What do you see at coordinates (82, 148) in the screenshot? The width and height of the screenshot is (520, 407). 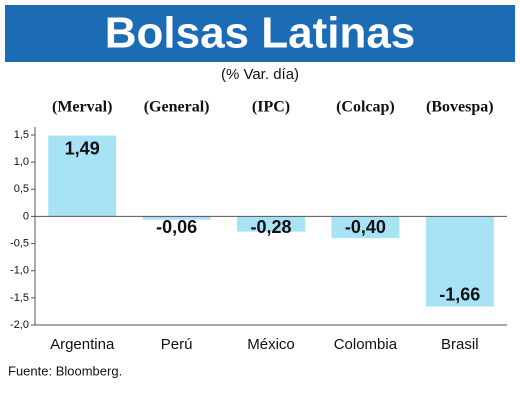 I see `value-label: 1,49` at bounding box center [82, 148].